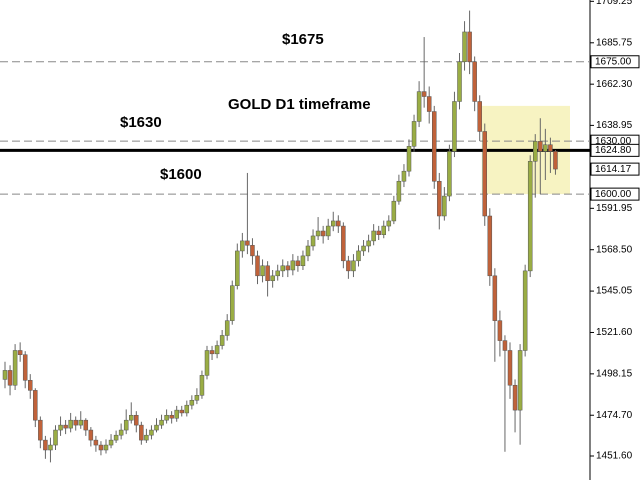 This screenshot has height=480, width=640. I want to click on y-tick-label: 1451.60, so click(614, 456).